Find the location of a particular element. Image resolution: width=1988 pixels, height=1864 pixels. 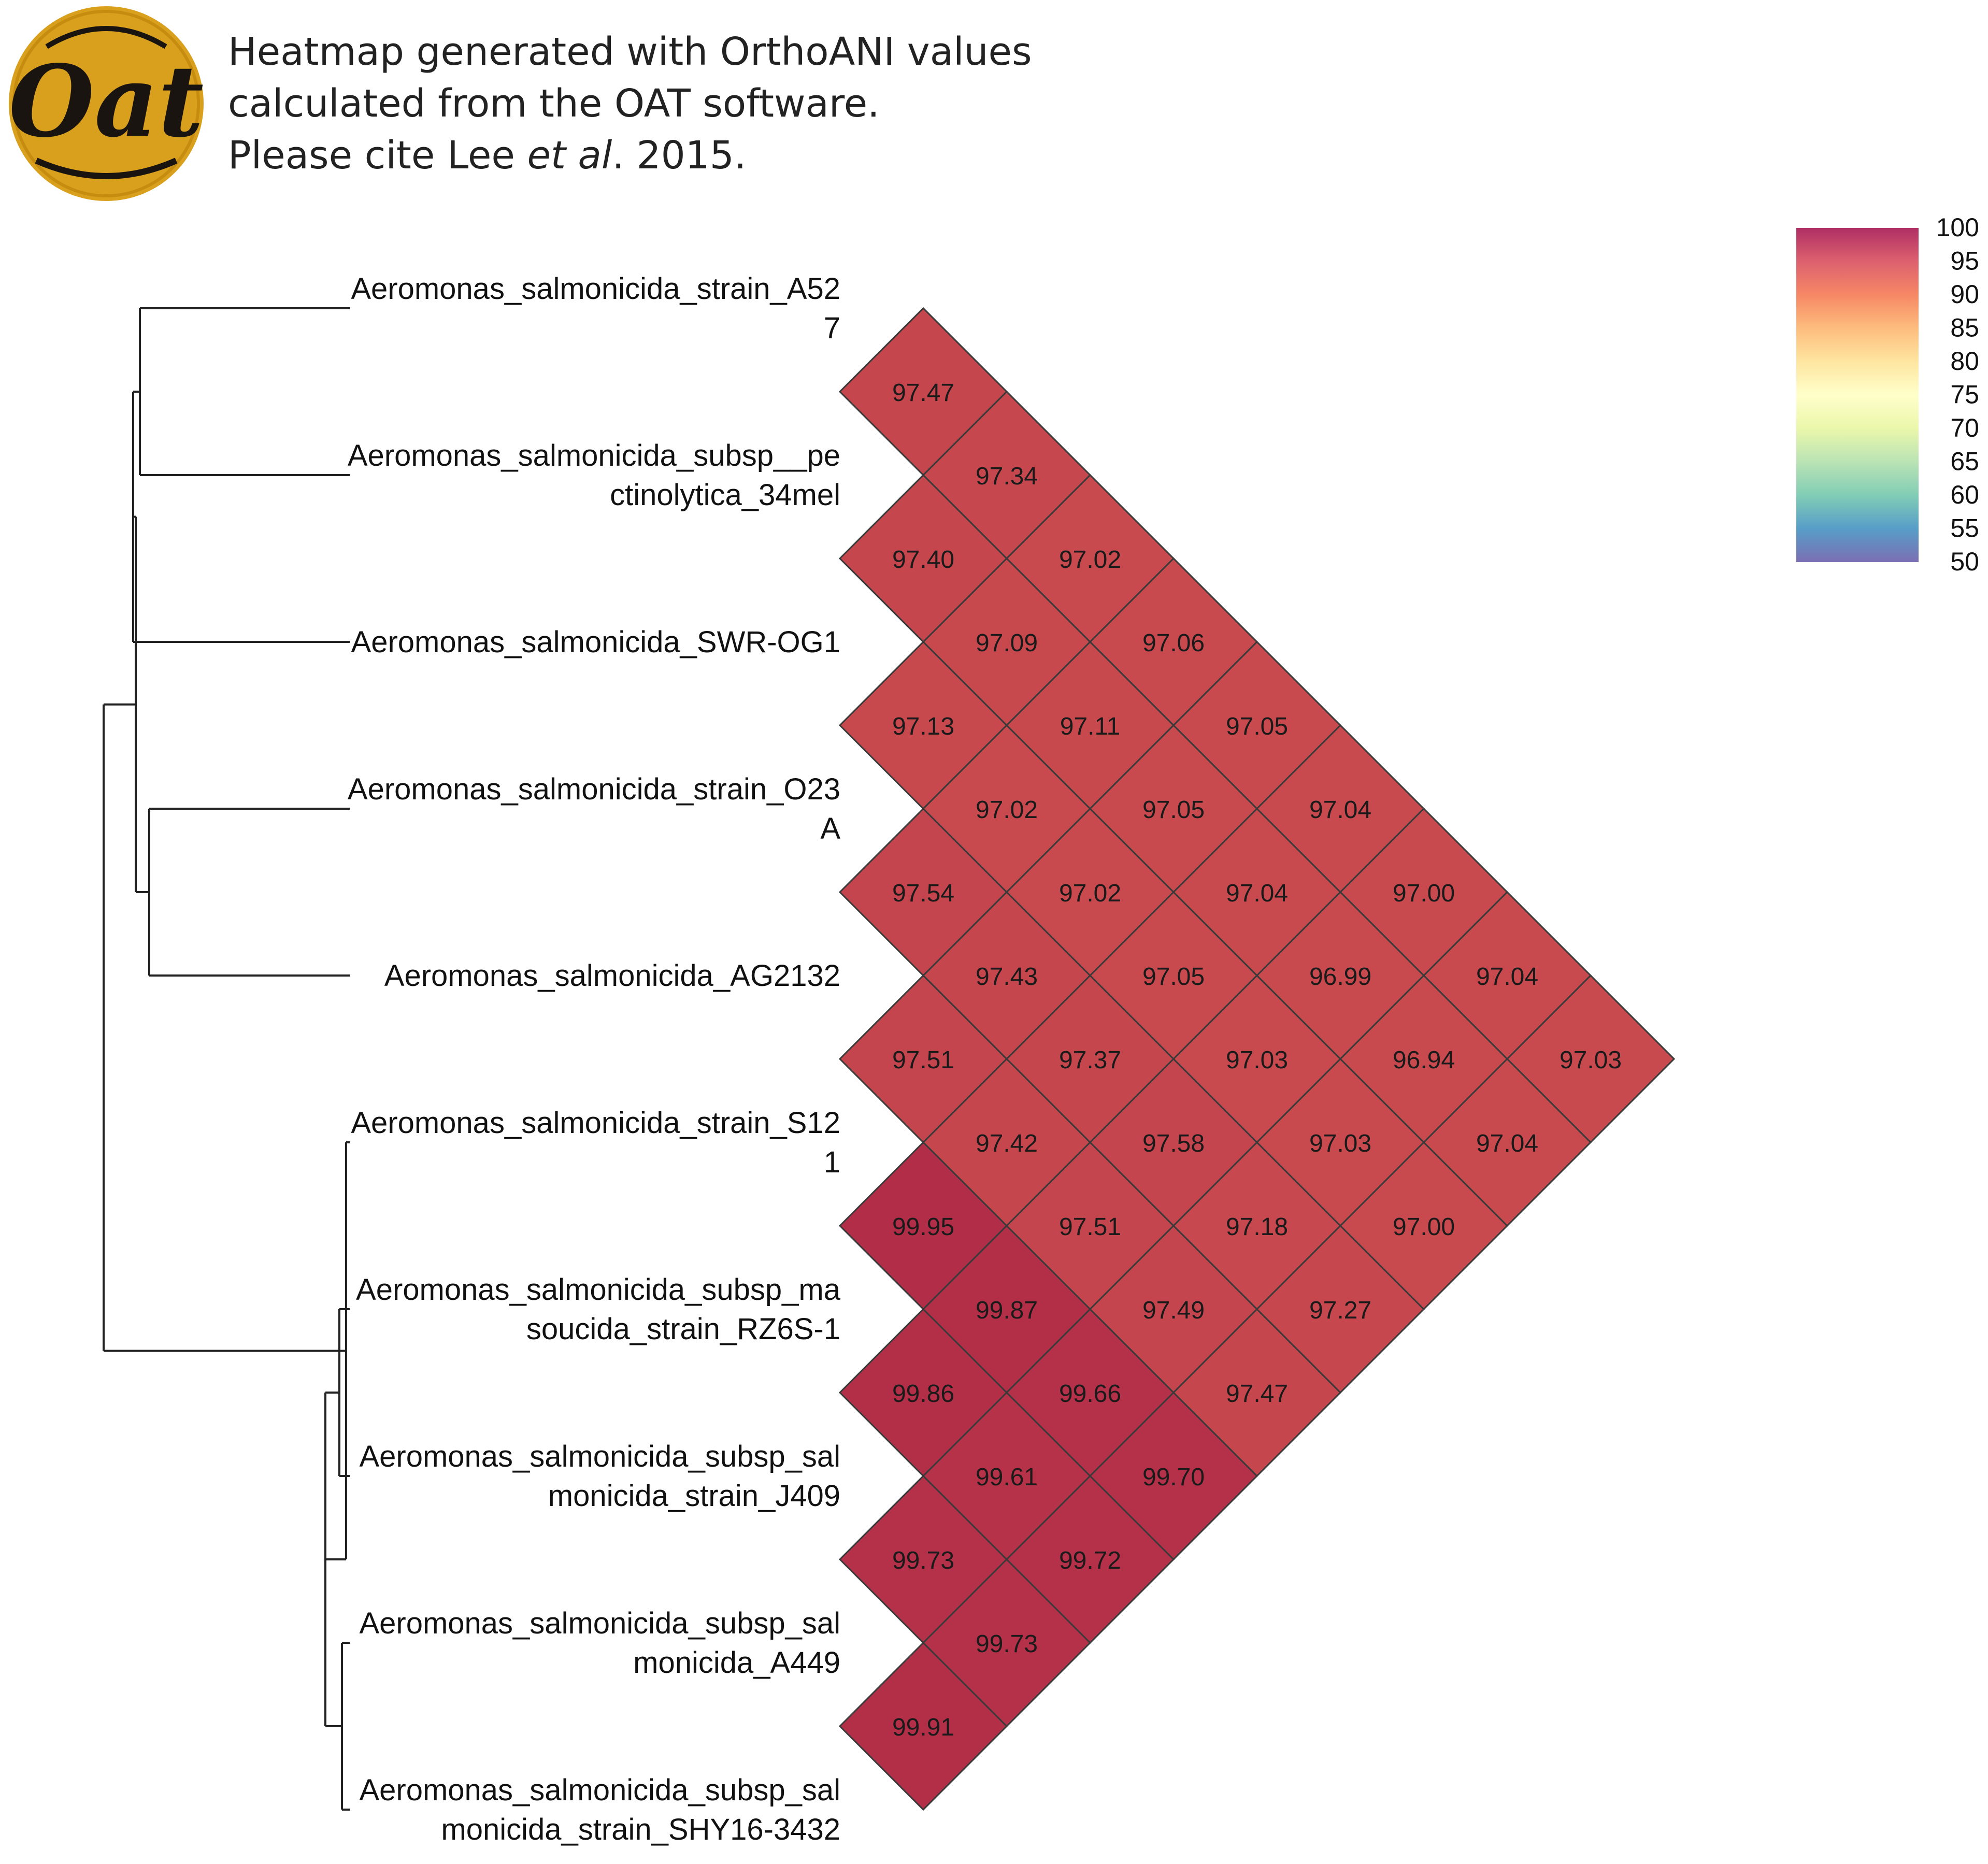

cell-value-label: 99.95 is located at coordinates (923, 1227).